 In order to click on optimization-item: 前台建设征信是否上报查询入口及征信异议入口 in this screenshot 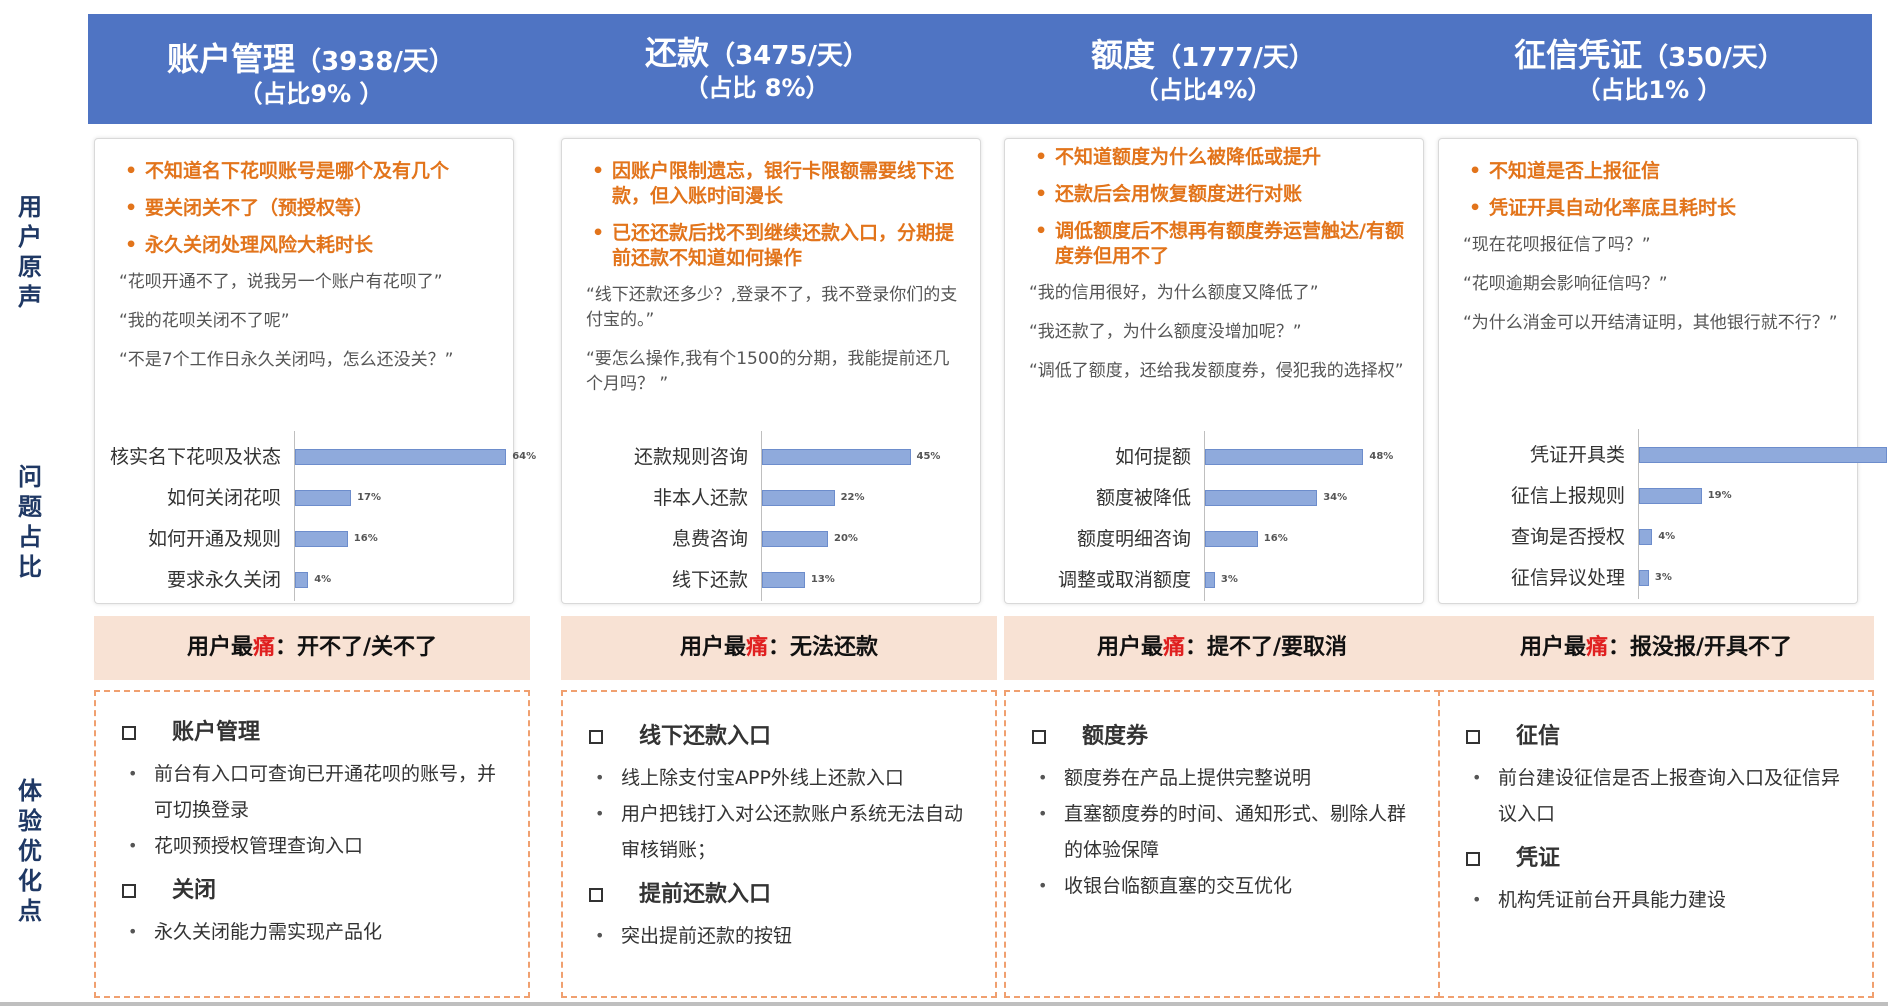, I will do `click(1658, 796)`.